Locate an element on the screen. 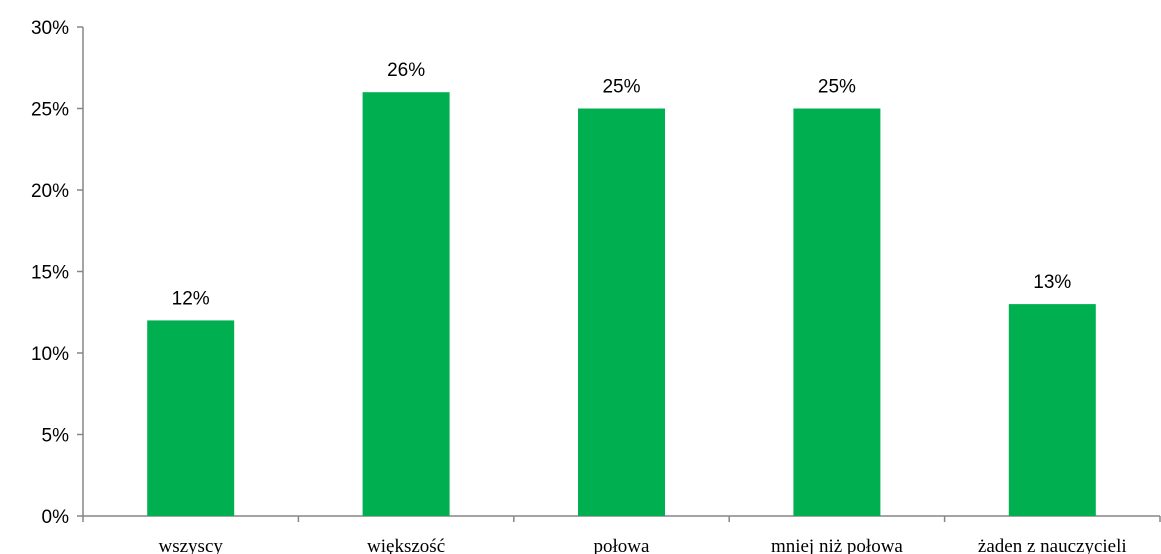 The height and width of the screenshot is (554, 1161). data-label: 26% is located at coordinates (406, 70).